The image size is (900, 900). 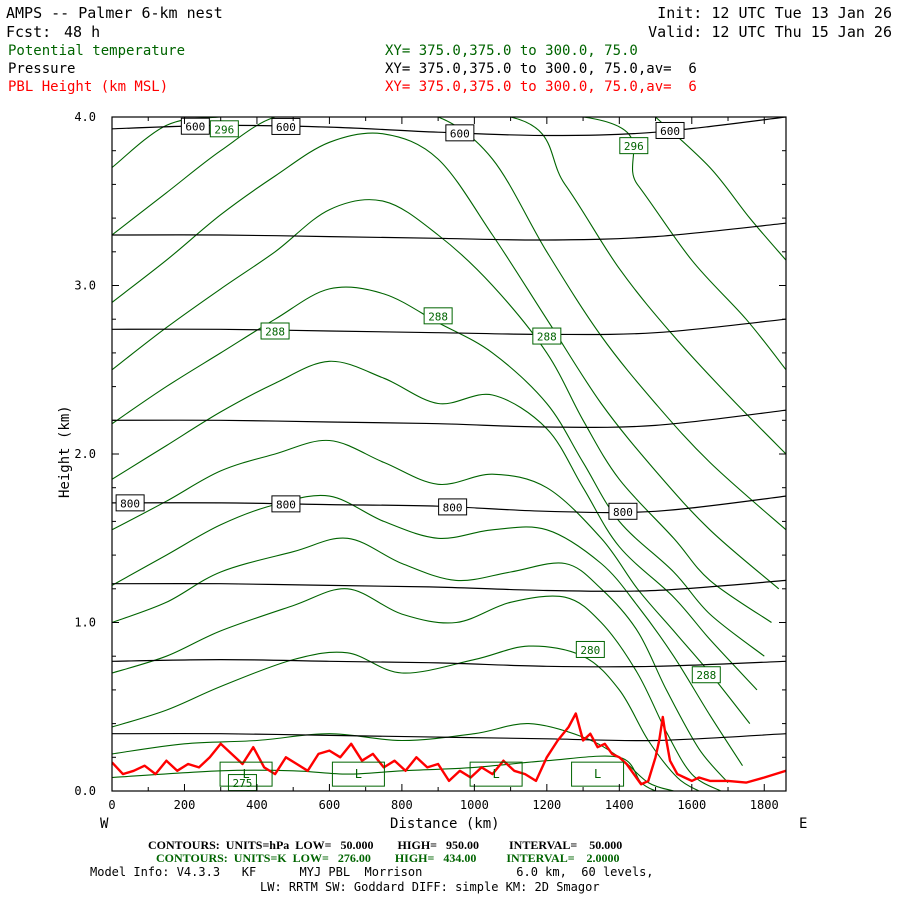 What do you see at coordinates (402, 805) in the screenshot?
I see `x-tick-label: 800` at bounding box center [402, 805].